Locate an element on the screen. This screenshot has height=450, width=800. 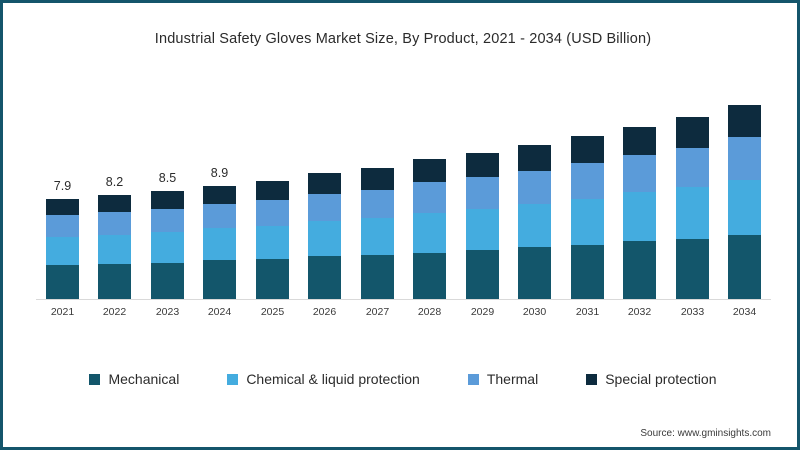
x-axis-line is located at coordinates (403, 299).